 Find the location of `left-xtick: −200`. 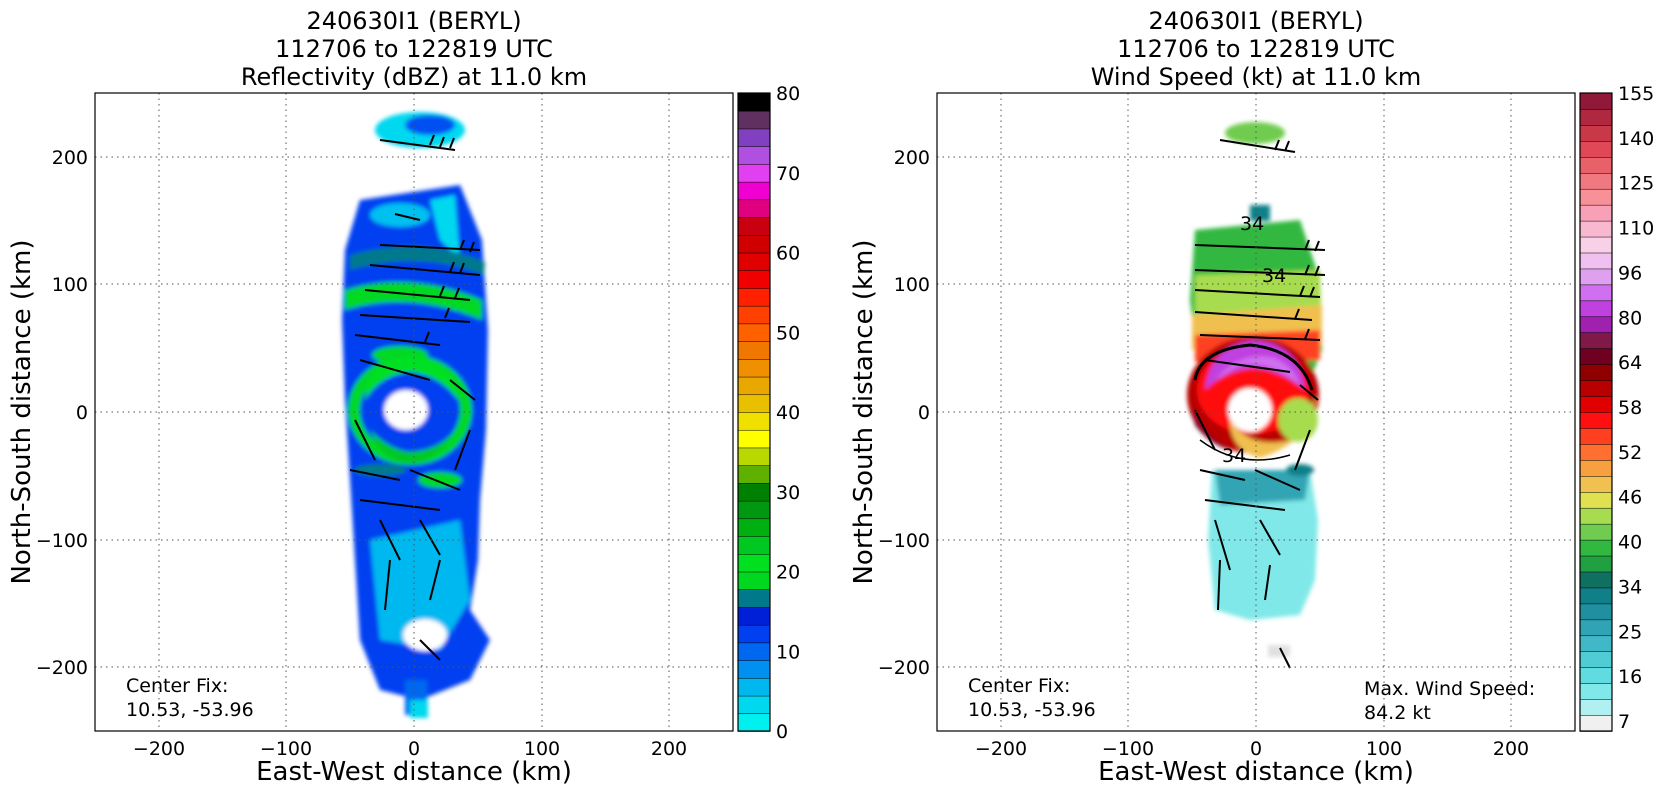

left-xtick: −200 is located at coordinates (159, 749).